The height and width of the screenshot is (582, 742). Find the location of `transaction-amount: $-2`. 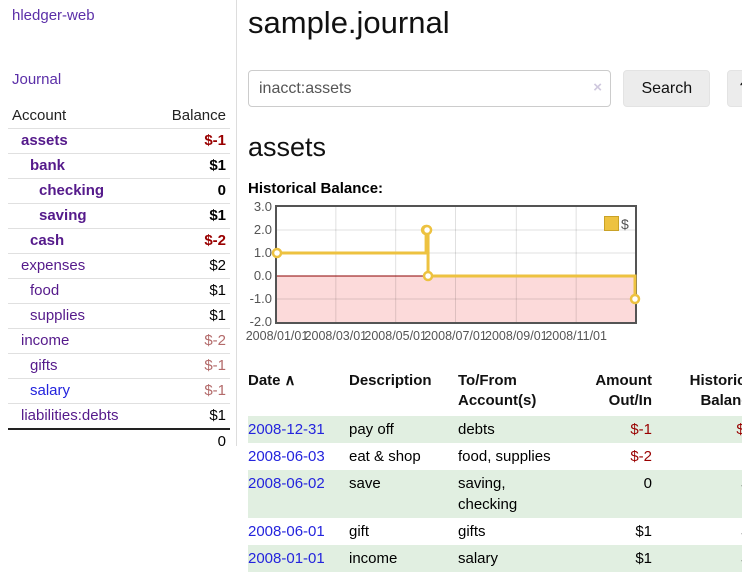

transaction-amount: $-2 is located at coordinates (641, 456).